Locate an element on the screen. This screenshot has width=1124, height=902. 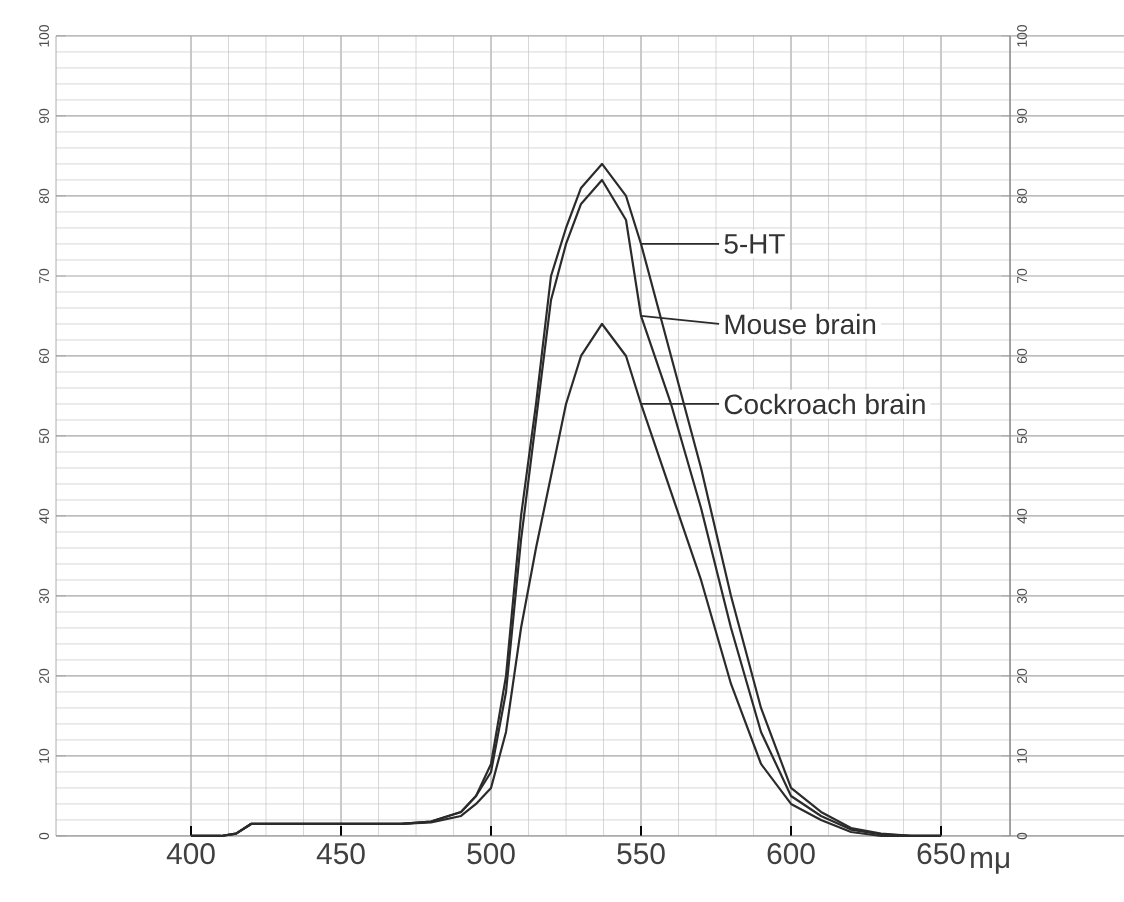
x-axis-title: mμ is located at coordinates (990, 862).